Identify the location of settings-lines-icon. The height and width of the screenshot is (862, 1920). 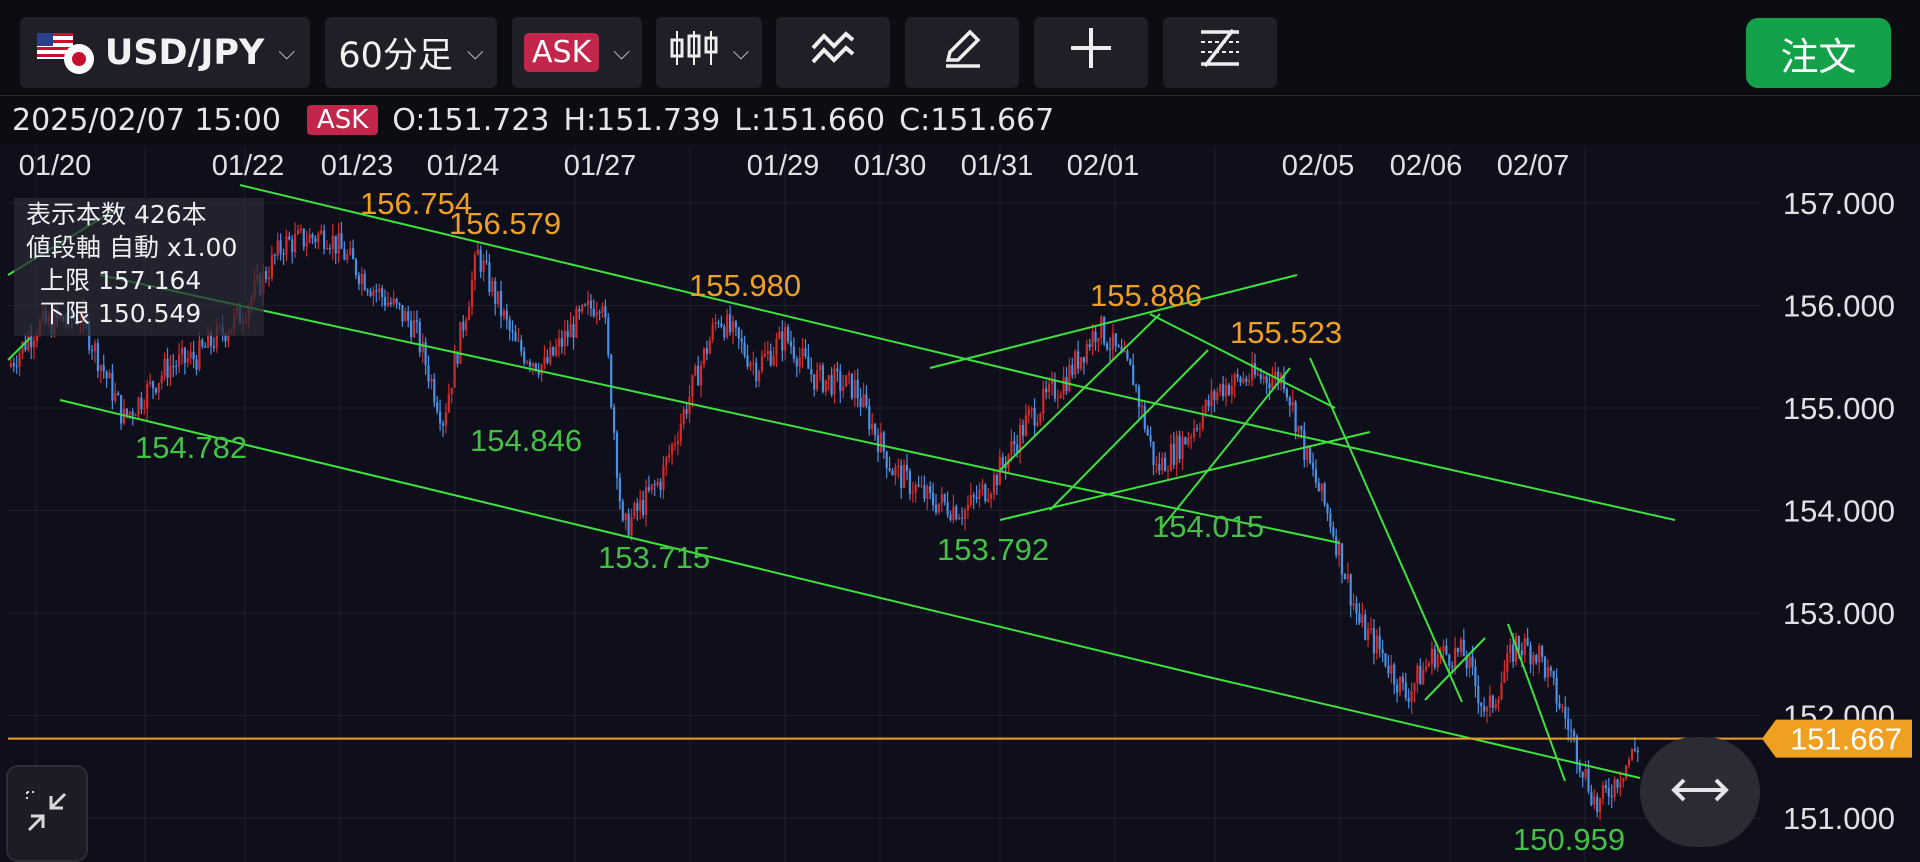
(1220, 52).